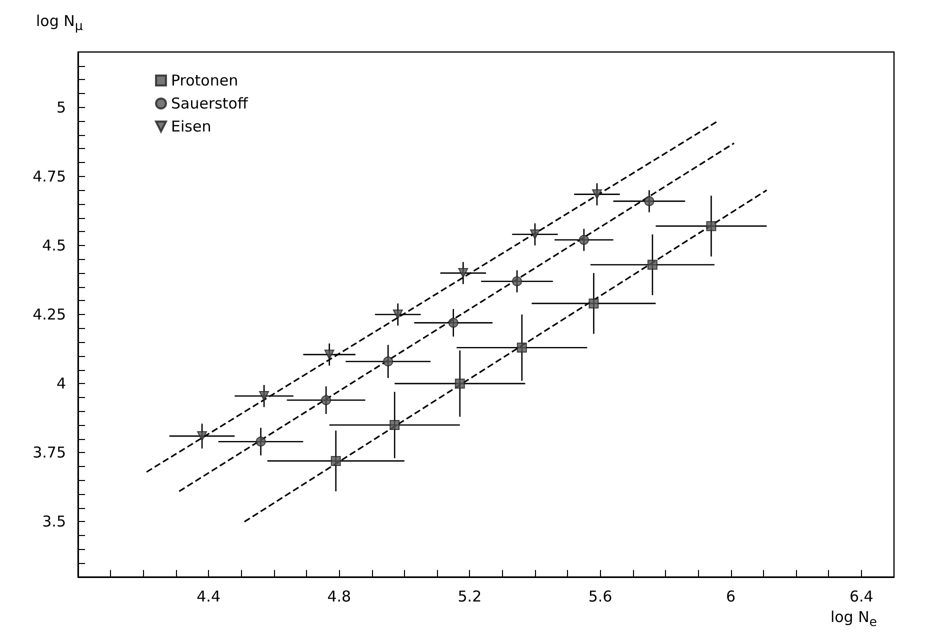  What do you see at coordinates (204, 81) in the screenshot?
I see `legend-label: Protonen` at bounding box center [204, 81].